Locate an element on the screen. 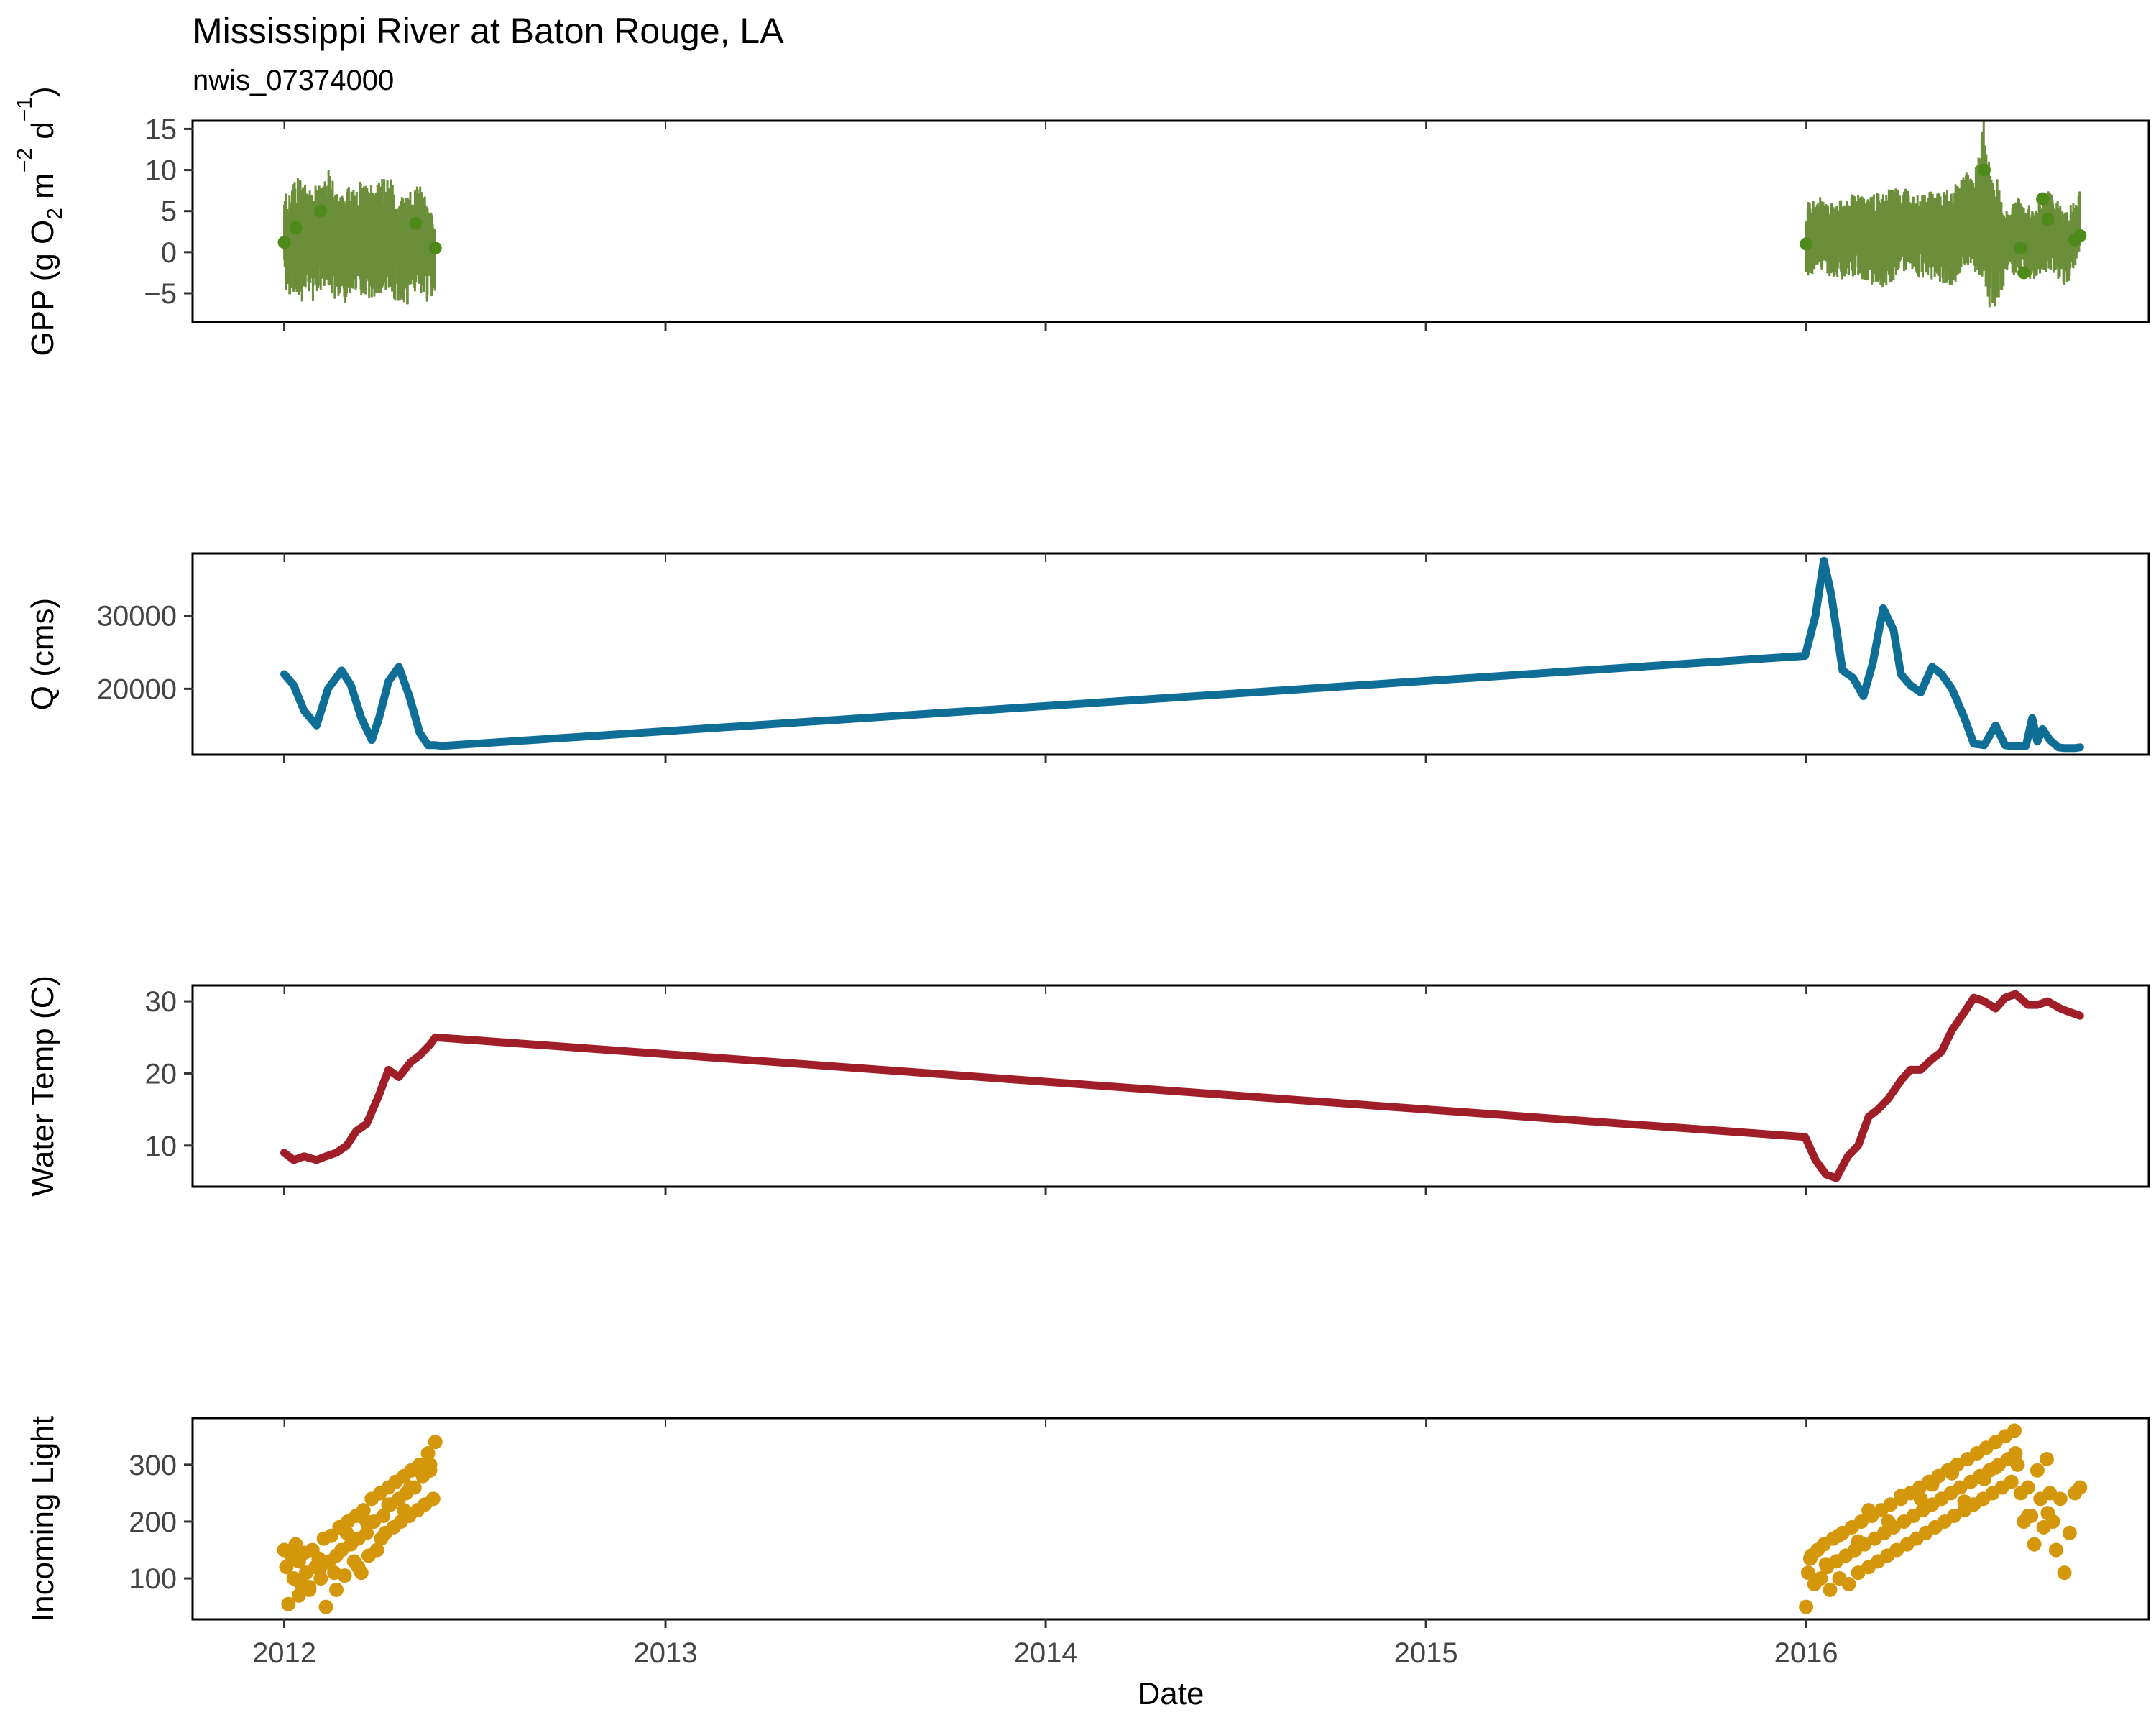 Image resolution: width=2156 pixels, height=1725 pixels. chart-title: Mississippi River at Baton Rouge, LA is located at coordinates (489, 31).